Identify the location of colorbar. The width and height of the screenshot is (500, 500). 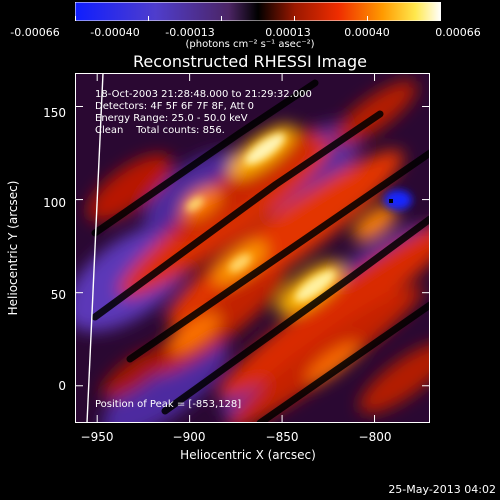
(258, 11).